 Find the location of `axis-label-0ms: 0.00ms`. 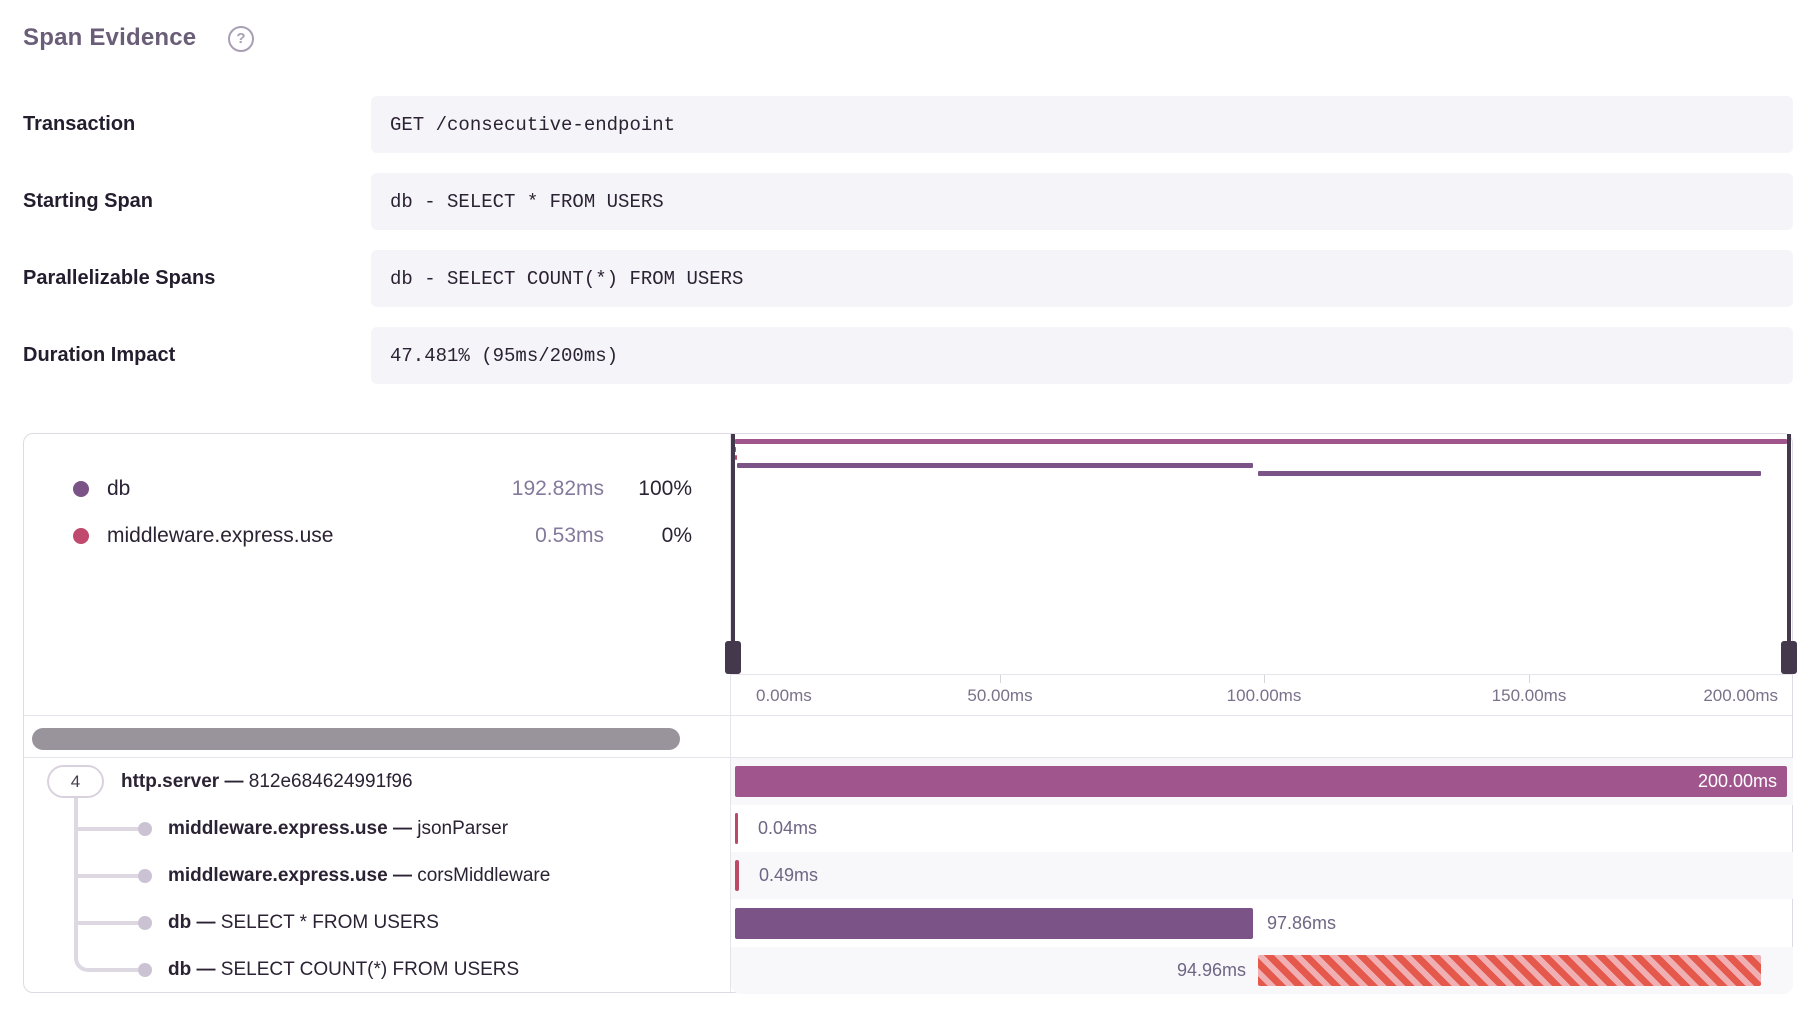

axis-label-0ms: 0.00ms is located at coordinates (784, 695).